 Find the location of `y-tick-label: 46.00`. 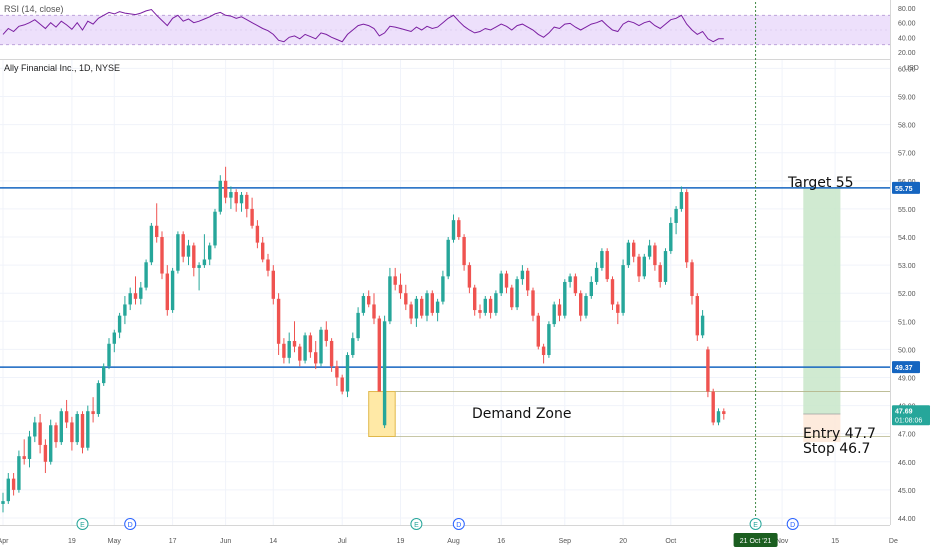

y-tick-label: 46.00 is located at coordinates (907, 463).